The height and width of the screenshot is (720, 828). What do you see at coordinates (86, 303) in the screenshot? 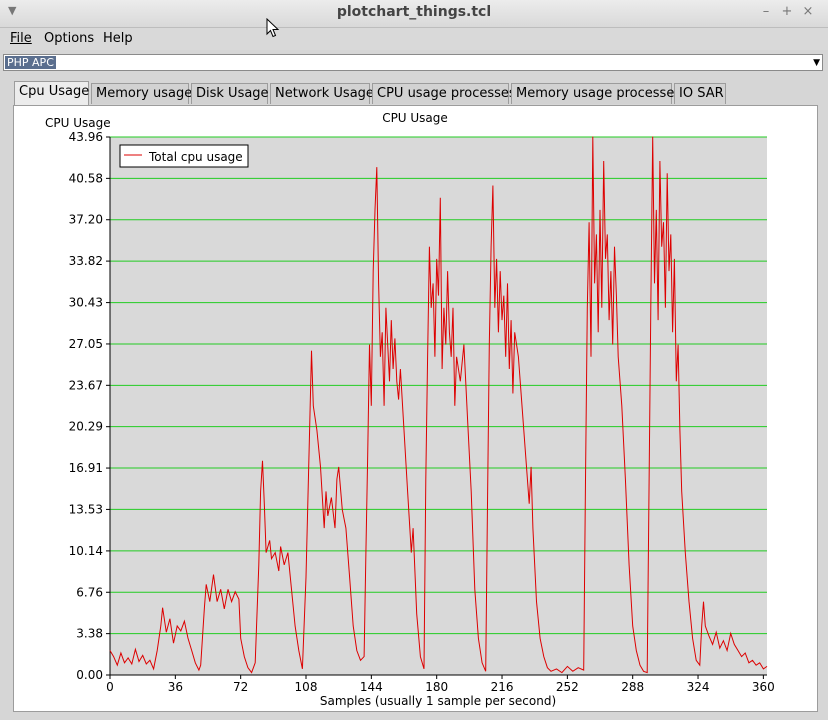
I see `y-tick-label: 30.43` at bounding box center [86, 303].